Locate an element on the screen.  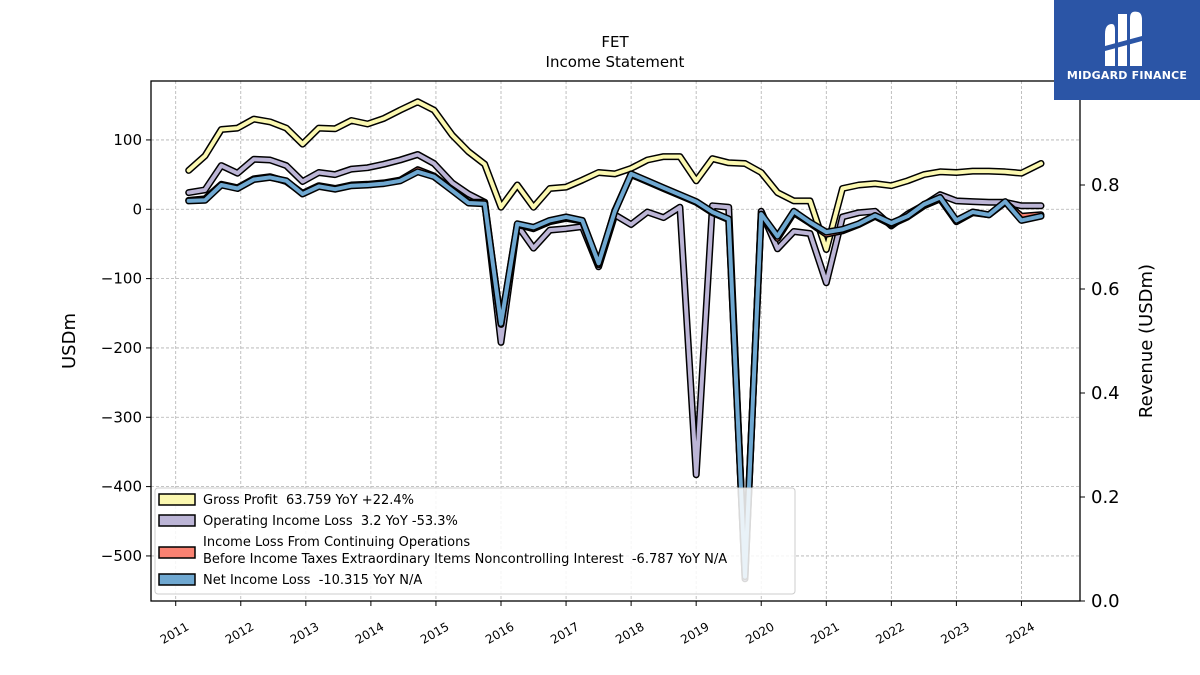
x-tick-label: 2015 is located at coordinates (434, 632).